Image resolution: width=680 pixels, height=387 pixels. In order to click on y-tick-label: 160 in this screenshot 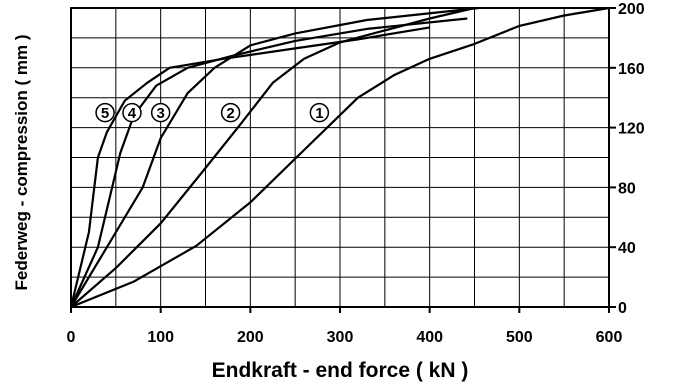, I will do `click(631, 69)`.